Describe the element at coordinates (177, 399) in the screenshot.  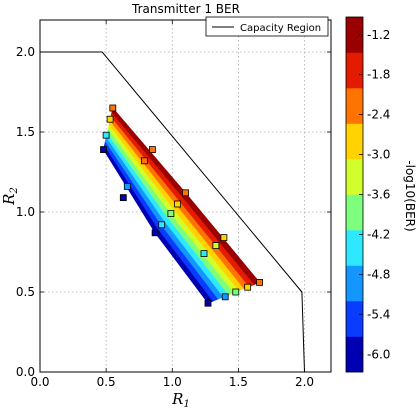
I see `x-axis-label-main: R` at that location.